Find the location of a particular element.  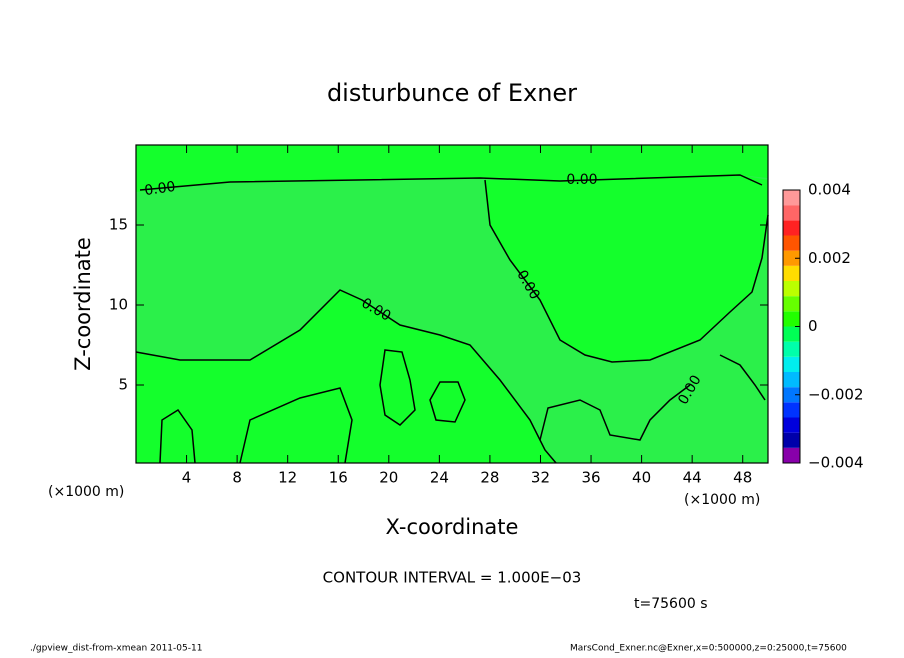

time-label: t=75600 s is located at coordinates (671, 604).